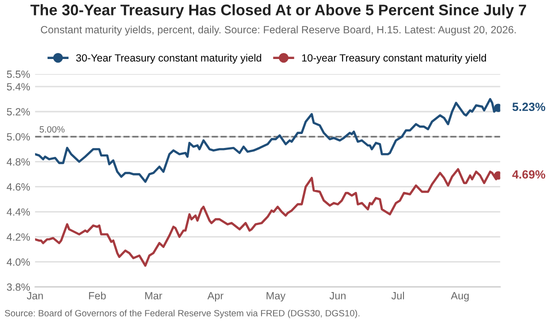  I want to click on y-tick-label: 5.0%, so click(18, 137).